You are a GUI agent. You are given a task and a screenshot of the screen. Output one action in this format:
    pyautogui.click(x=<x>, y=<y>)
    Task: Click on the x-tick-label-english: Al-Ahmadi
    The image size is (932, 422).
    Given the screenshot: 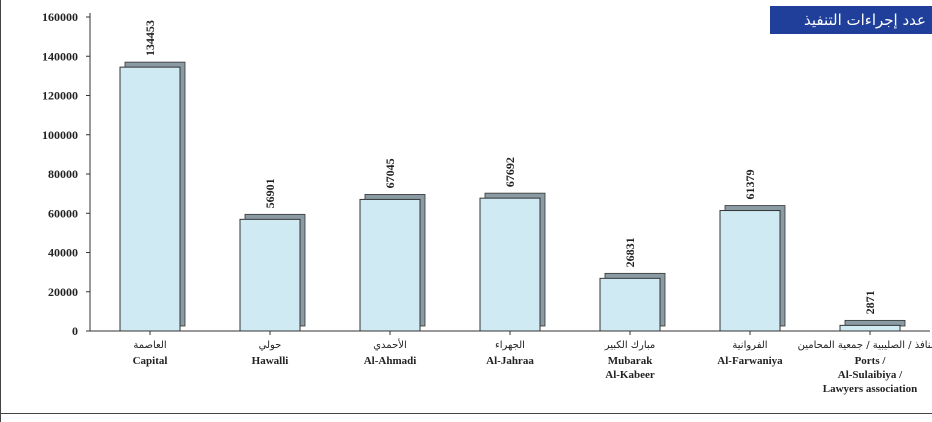 What is the action you would take?
    pyautogui.click(x=390, y=361)
    